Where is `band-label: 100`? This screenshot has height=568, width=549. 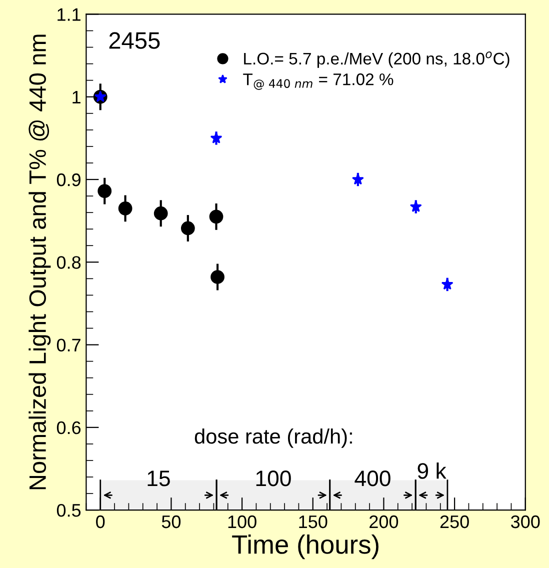 band-label: 100 is located at coordinates (273, 478).